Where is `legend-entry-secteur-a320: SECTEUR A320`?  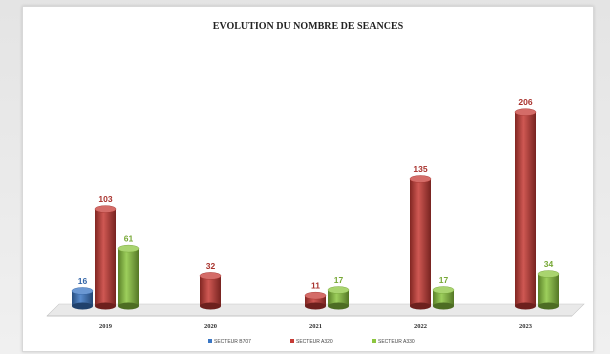 legend-entry-secteur-a320: SECTEUR A320 is located at coordinates (311, 342).